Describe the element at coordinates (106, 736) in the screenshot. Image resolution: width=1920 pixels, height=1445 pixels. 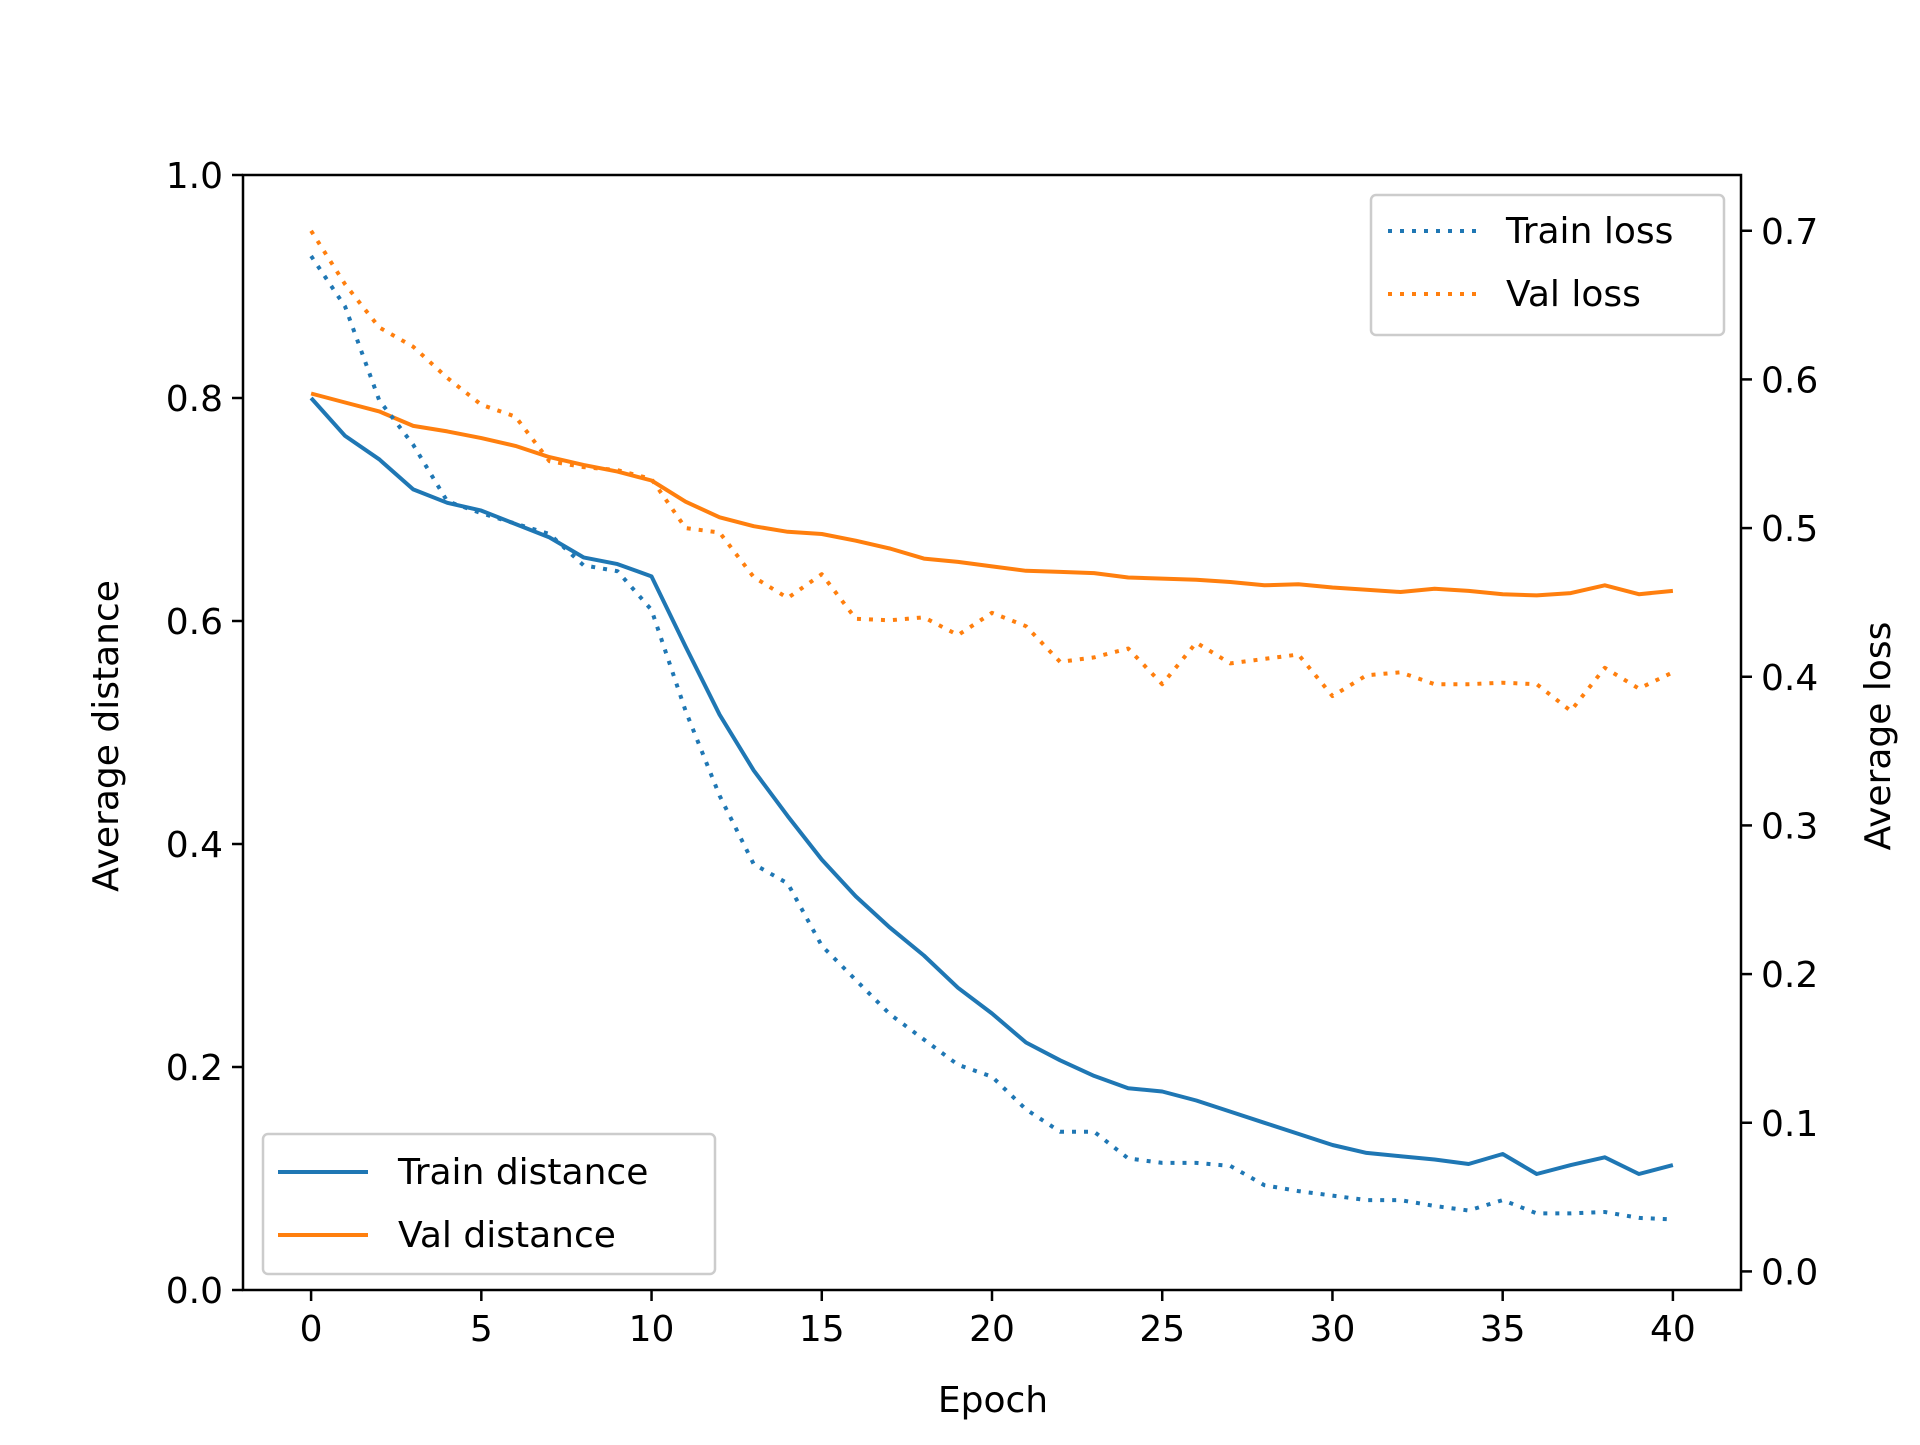
I see `y-axis-label: Average distance` at that location.